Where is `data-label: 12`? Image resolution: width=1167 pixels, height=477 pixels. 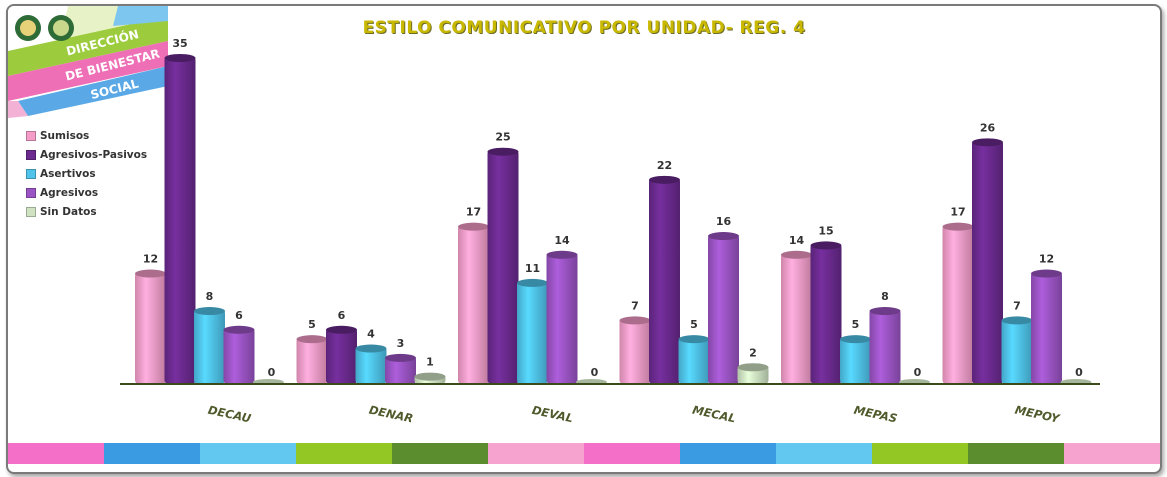 data-label: 12 is located at coordinates (150, 259).